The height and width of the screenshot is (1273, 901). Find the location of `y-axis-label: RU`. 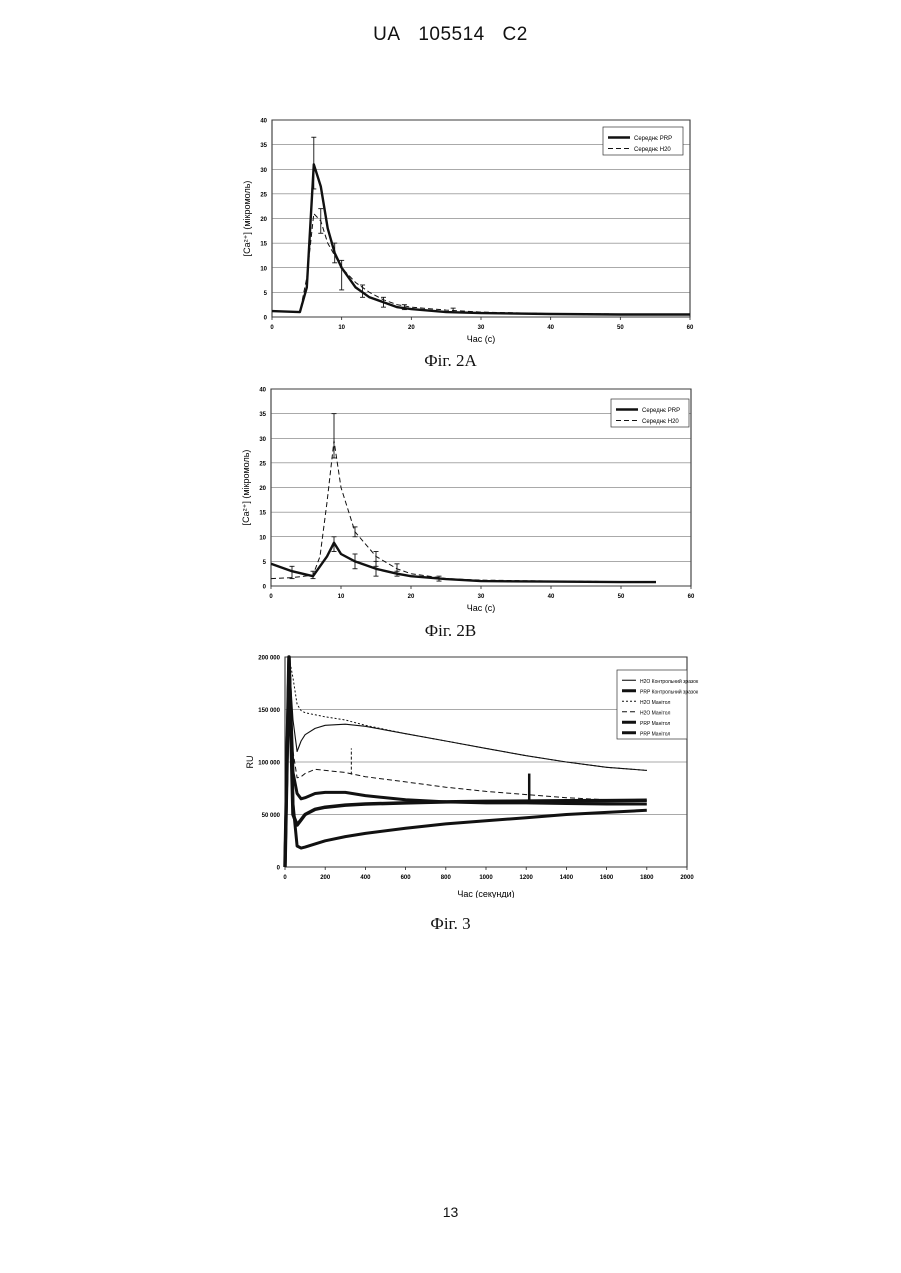

y-axis-label: RU is located at coordinates (250, 762).